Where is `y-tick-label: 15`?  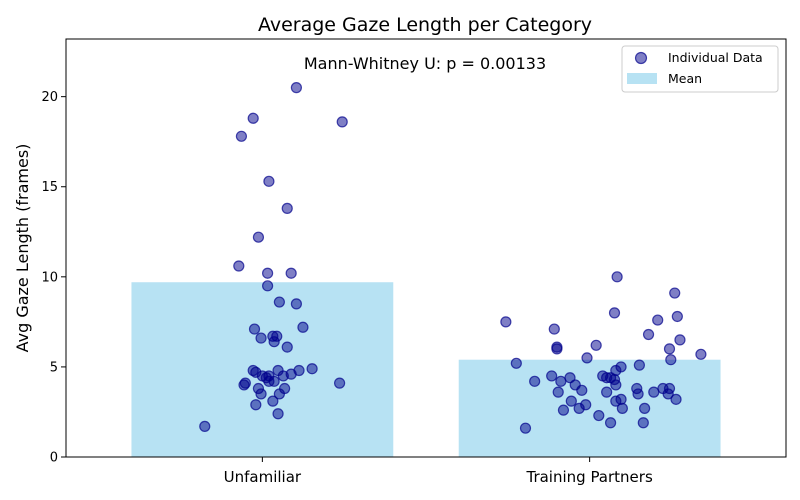
y-tick-label: 15 is located at coordinates (49, 187).